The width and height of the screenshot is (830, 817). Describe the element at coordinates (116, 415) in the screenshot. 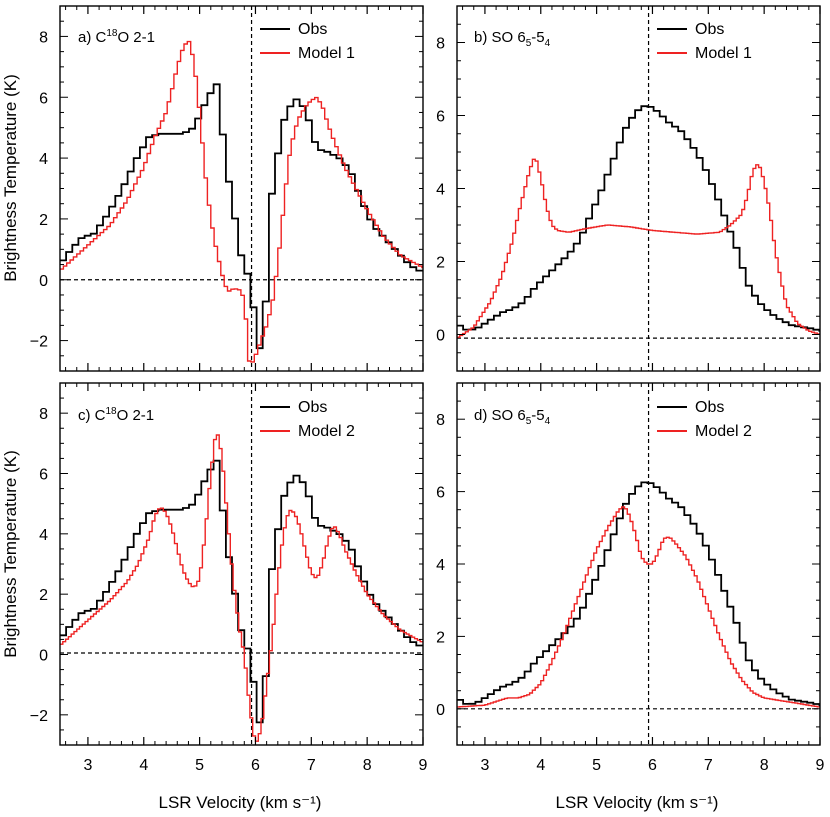

I see `panel-c-title: c) C18O 2-1` at that location.